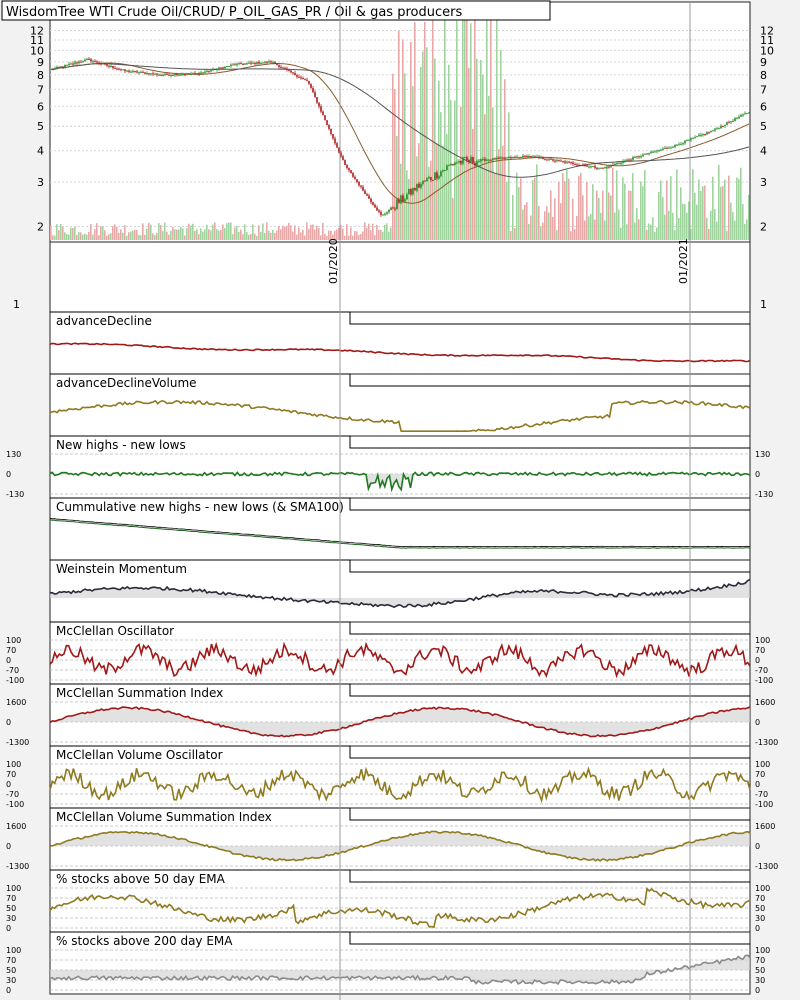 This screenshot has height=1004, width=800. What do you see at coordinates (763, 304) in the screenshot?
I see `price-tick-bottom-right: 1` at bounding box center [763, 304].